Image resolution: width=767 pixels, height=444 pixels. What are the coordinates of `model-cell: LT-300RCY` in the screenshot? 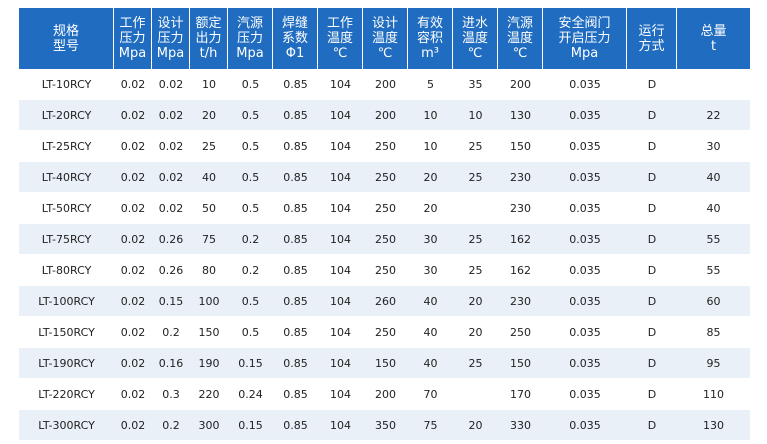 It's located at (66, 425).